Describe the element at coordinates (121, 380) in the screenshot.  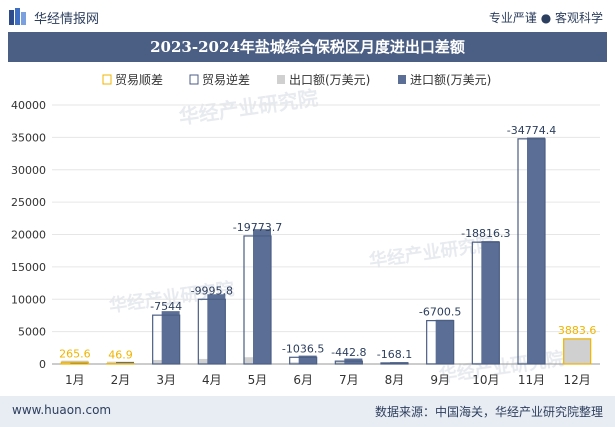
I see `x-tick-label: 2月` at that location.